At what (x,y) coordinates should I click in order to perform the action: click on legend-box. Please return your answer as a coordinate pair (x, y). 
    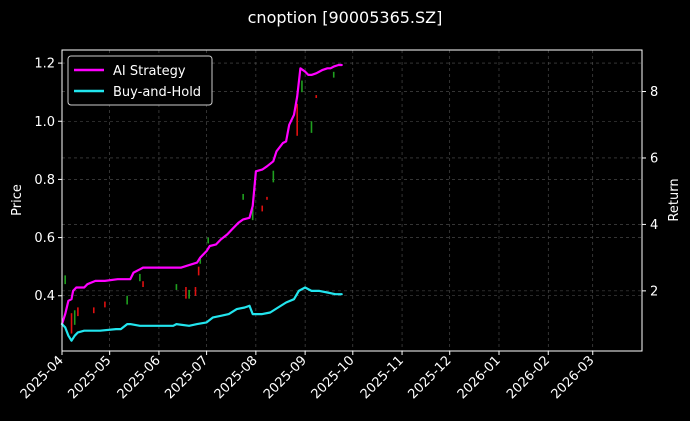
    Looking at the image, I should click on (140, 80).